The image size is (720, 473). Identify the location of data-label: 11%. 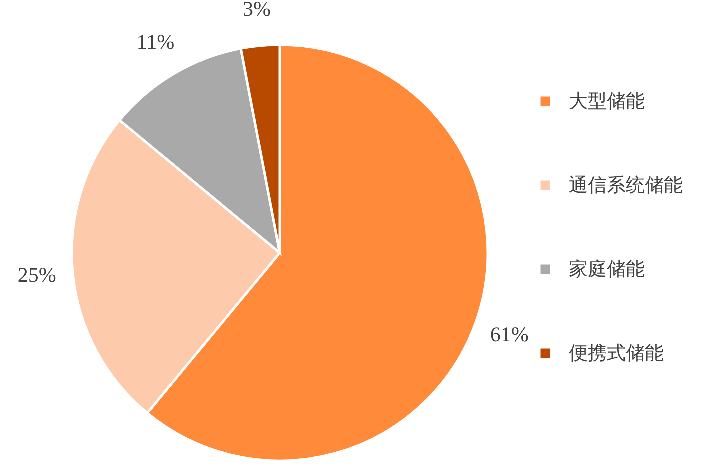
(155, 42).